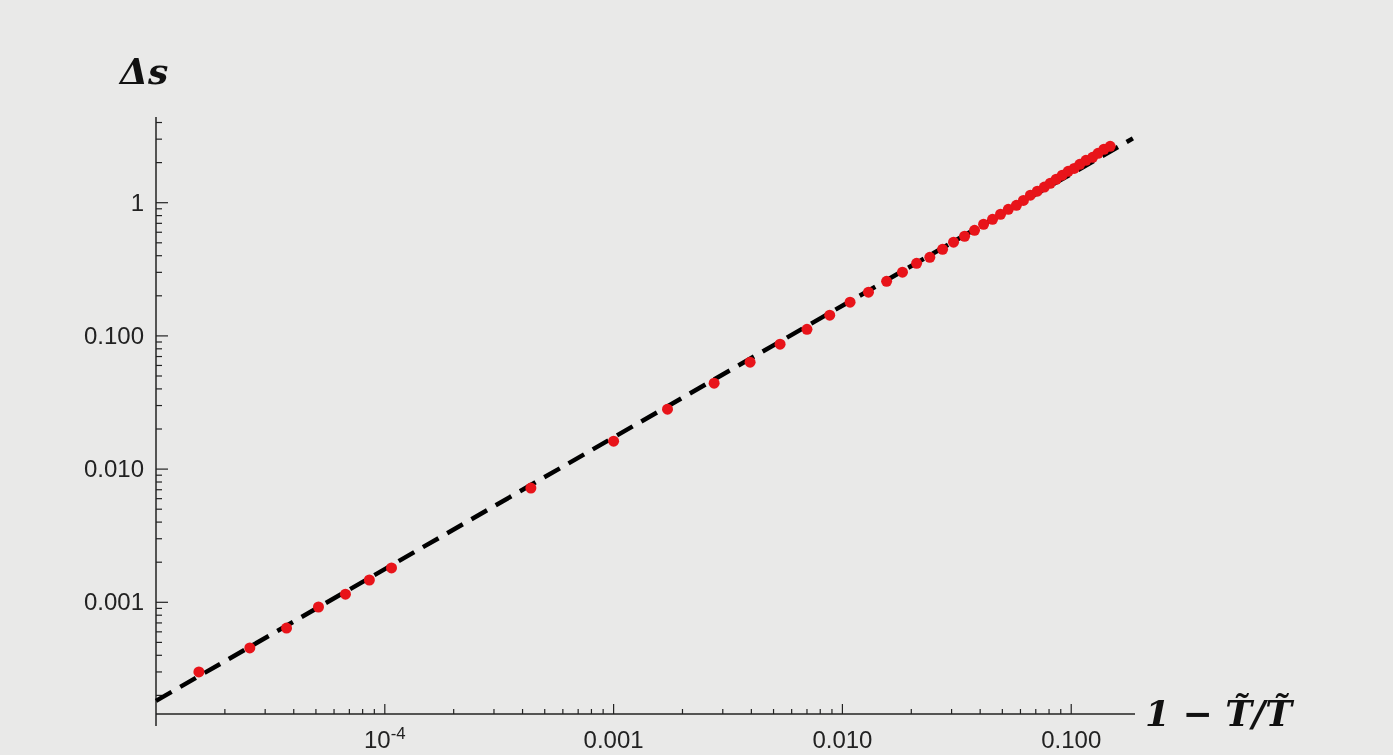 The width and height of the screenshot is (1393, 755). I want to click on y-axis-title: Δs, so click(143, 71).